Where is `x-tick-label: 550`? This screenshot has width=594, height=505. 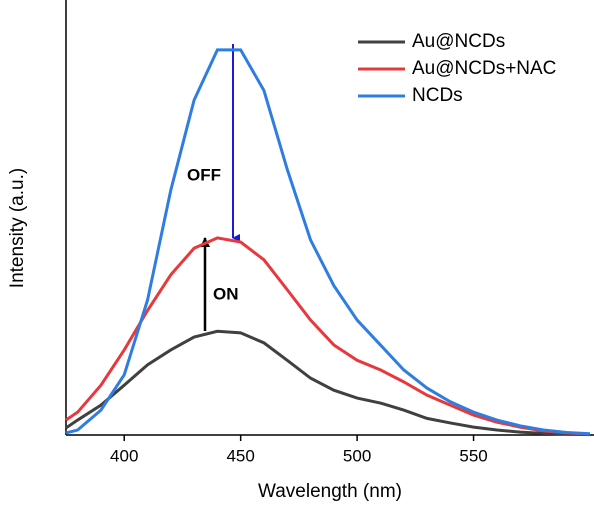
x-tick-label: 550 is located at coordinates (473, 455).